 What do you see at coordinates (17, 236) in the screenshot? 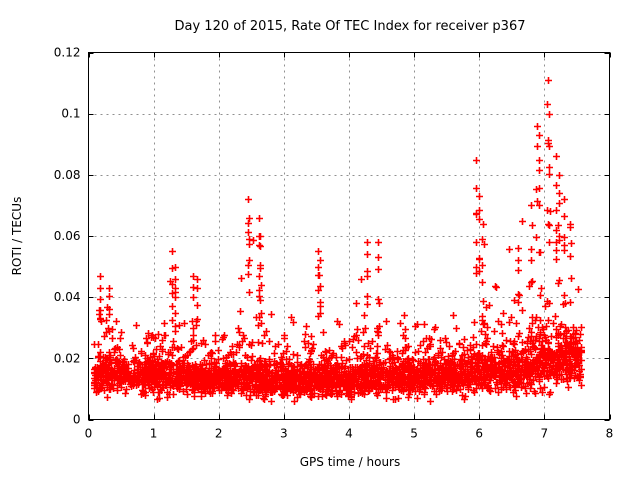
I see `y-axis-label: ROTI / TECUs` at bounding box center [17, 236].